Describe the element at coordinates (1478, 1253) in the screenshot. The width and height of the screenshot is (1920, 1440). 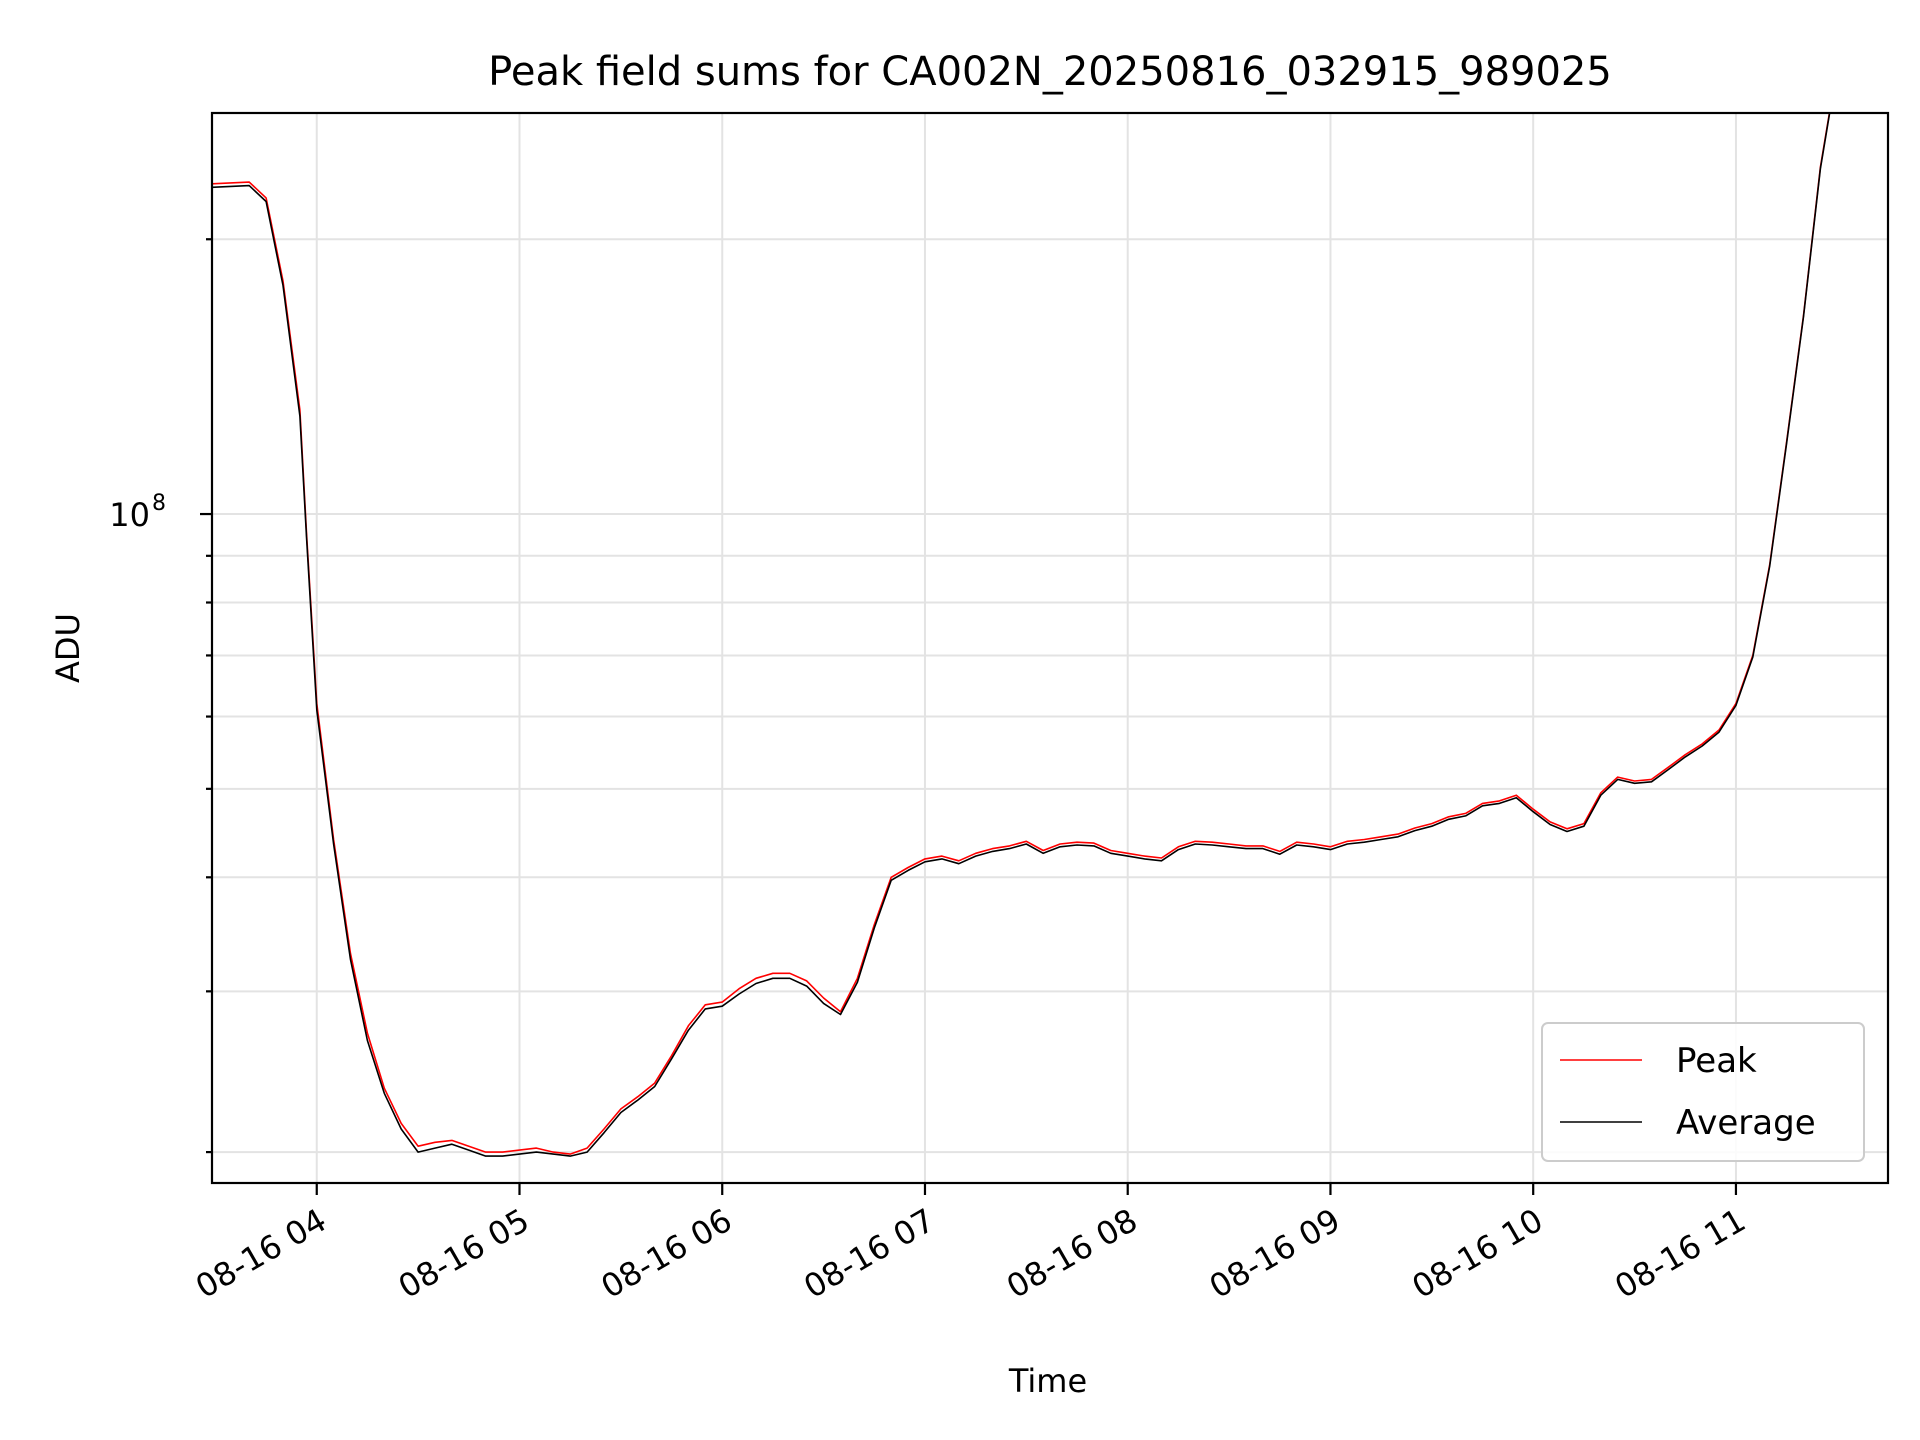
I see `x-tick-label: 08-16 10` at that location.